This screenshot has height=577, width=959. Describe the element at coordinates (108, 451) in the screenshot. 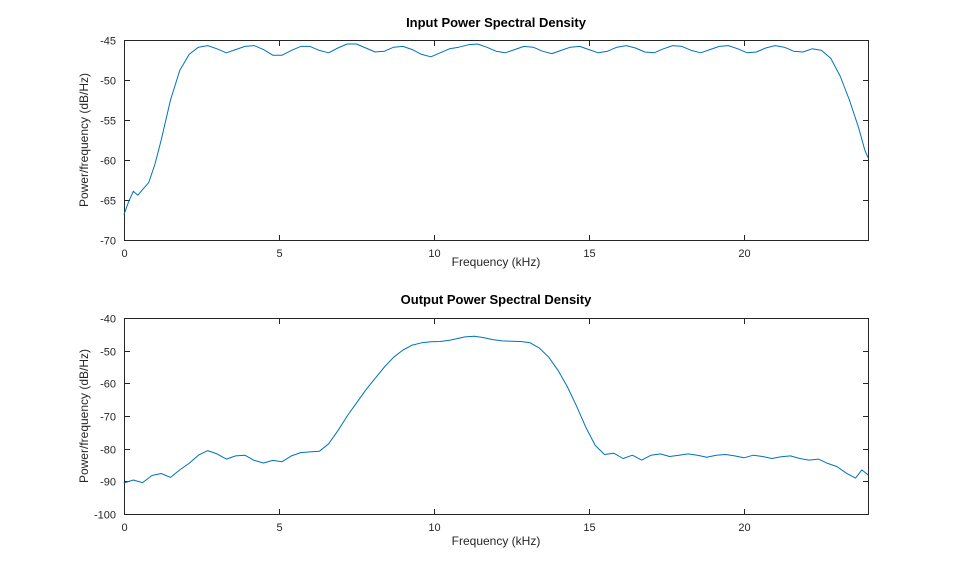

I see `y-tick-label: -80` at that location.